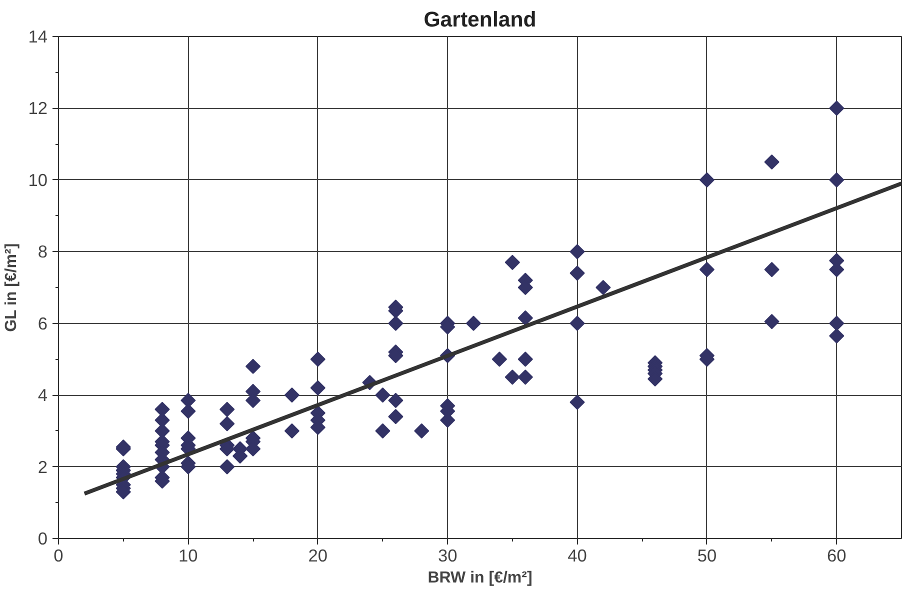  What do you see at coordinates (11, 287) in the screenshot?
I see `y-axis-title: GL in [€/m²]` at bounding box center [11, 287].